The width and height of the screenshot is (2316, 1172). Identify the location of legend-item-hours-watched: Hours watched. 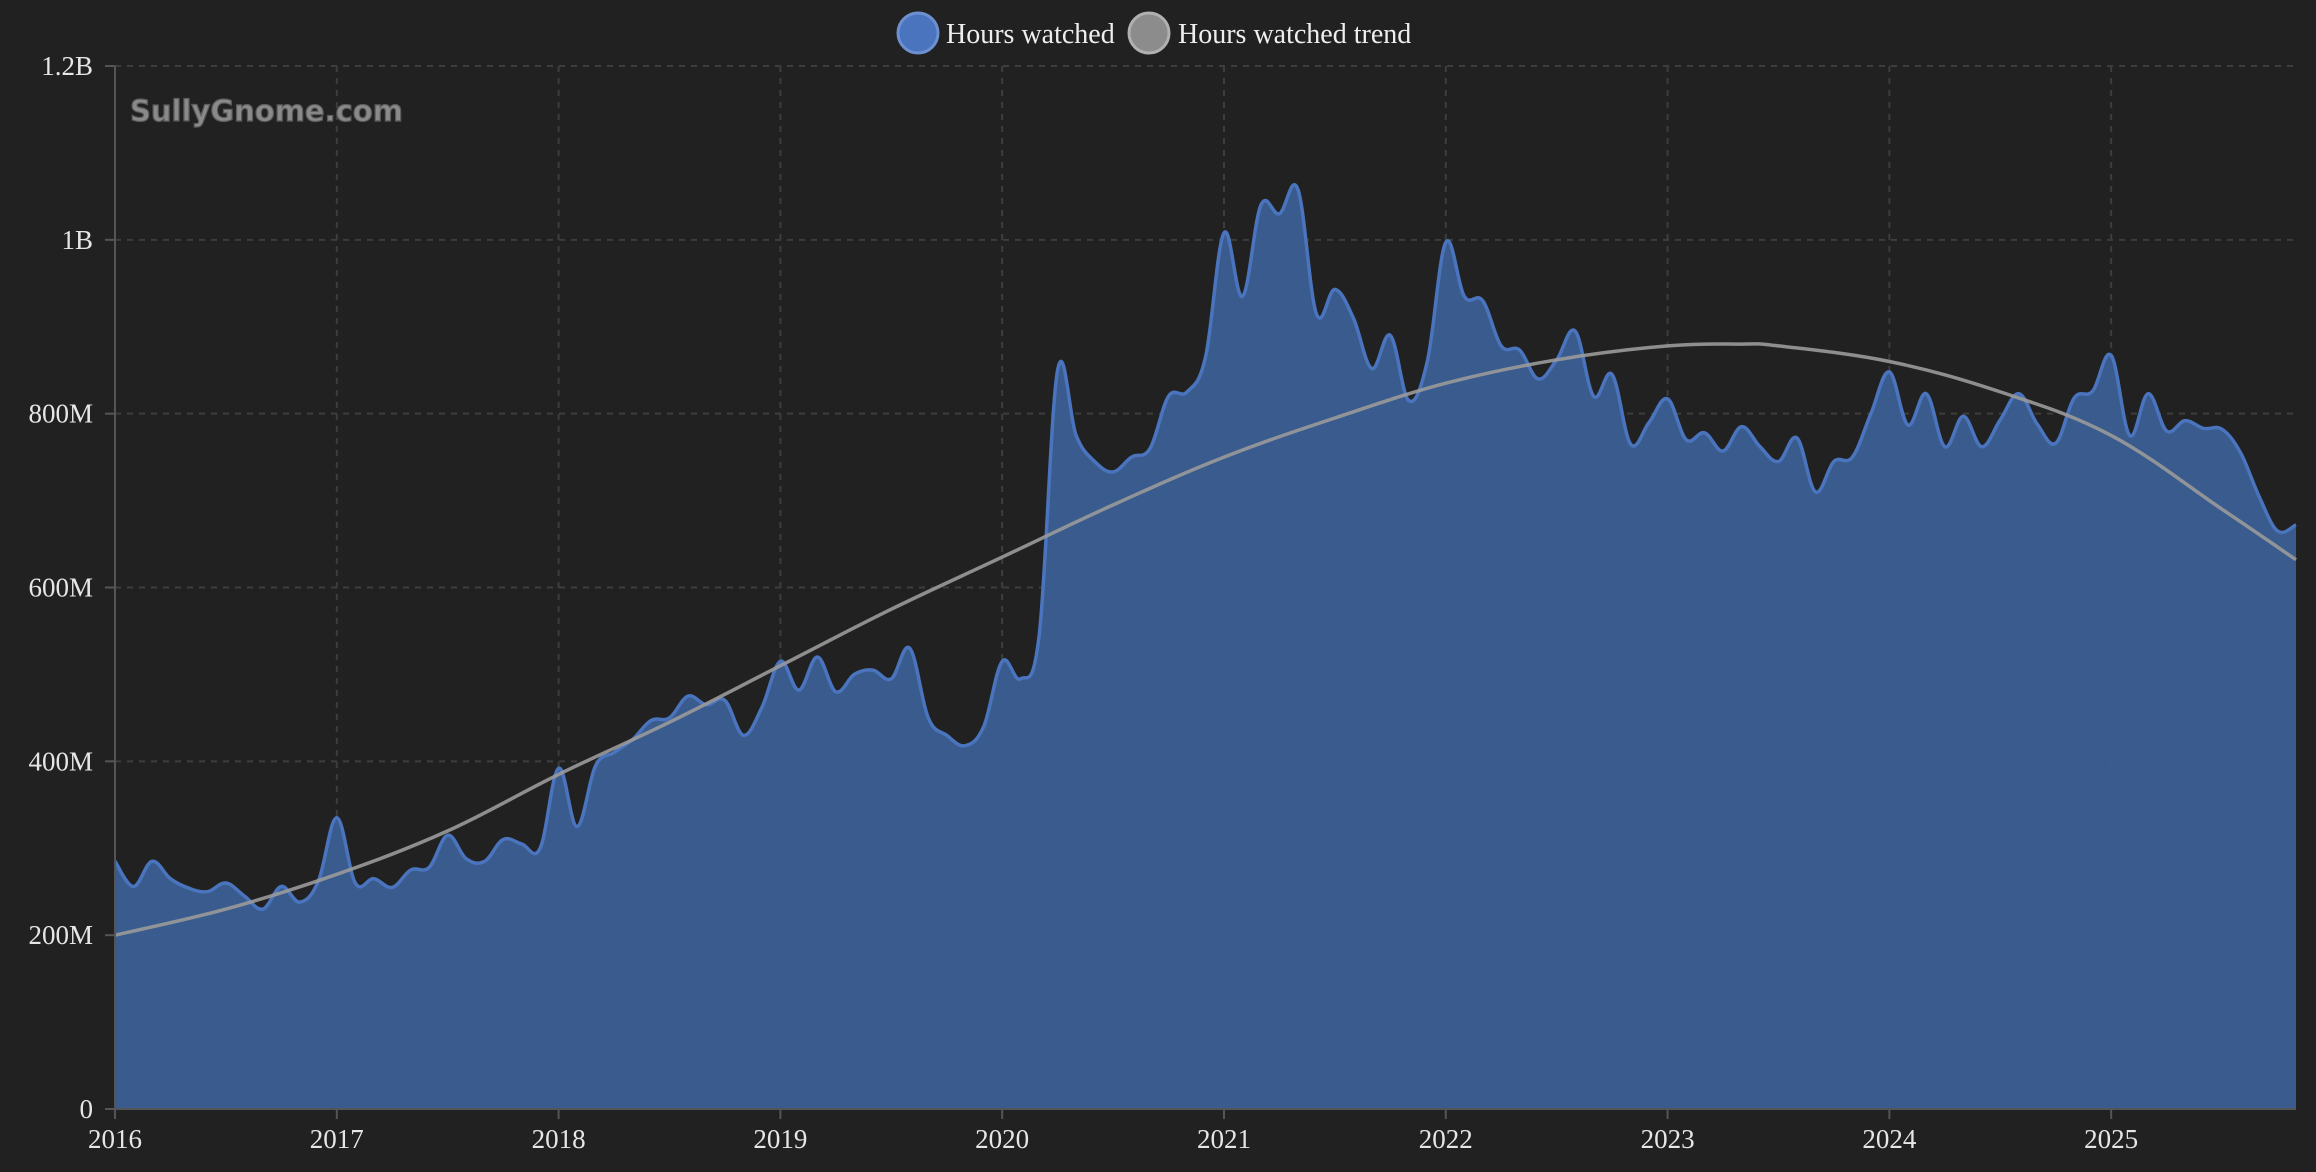
(1005, 33).